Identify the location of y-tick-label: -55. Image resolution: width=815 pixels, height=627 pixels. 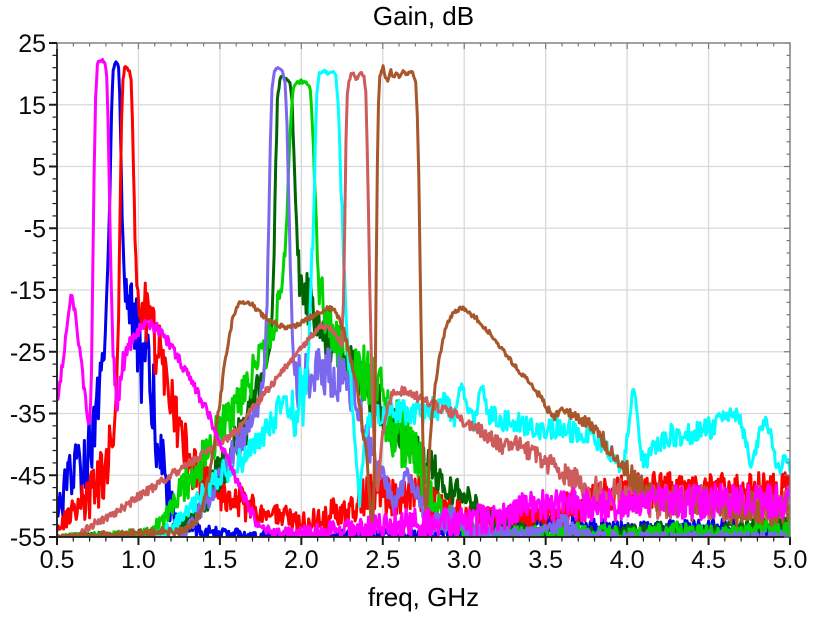
(28, 538).